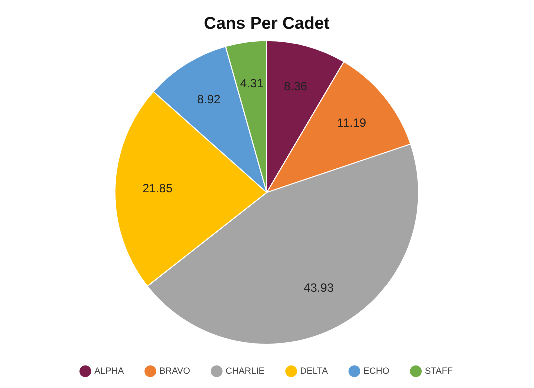 The width and height of the screenshot is (534, 388). What do you see at coordinates (352, 123) in the screenshot?
I see `data-label: 11.19` at bounding box center [352, 123].